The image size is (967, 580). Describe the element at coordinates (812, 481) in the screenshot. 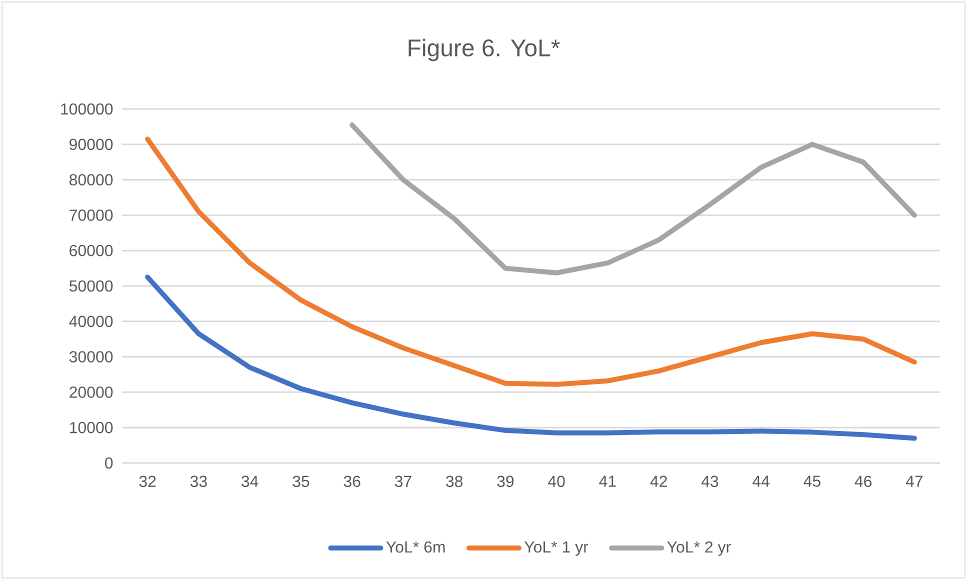

I see `x-tick-label: 45` at that location.